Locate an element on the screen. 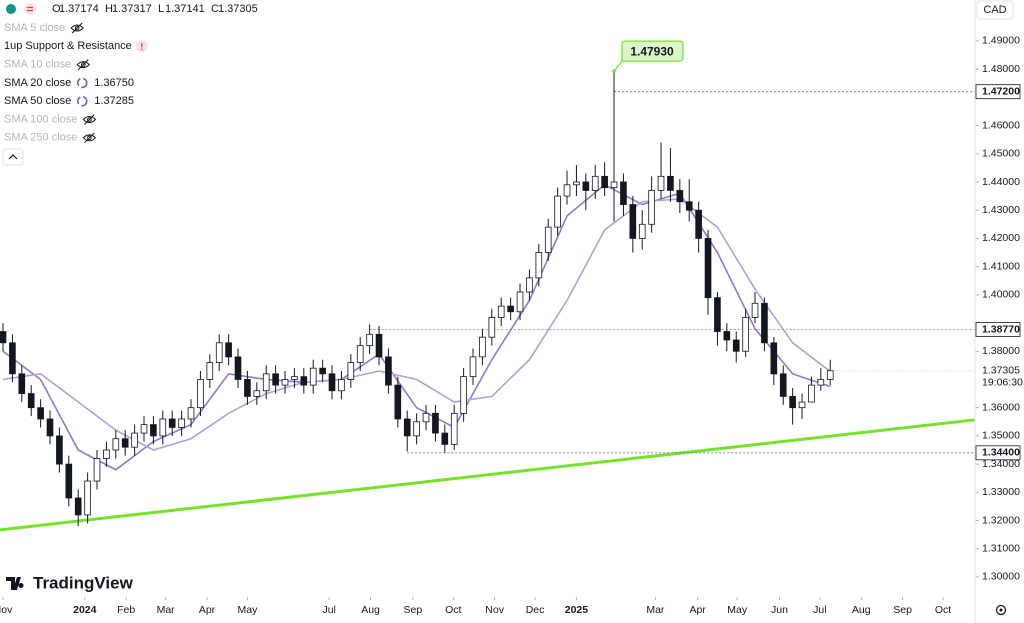  y-tick-label: 1.44000 is located at coordinates (1001, 182).